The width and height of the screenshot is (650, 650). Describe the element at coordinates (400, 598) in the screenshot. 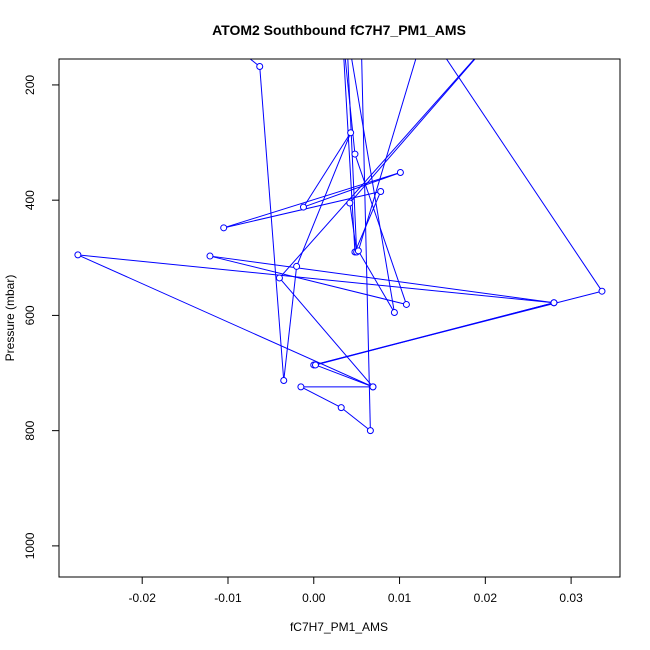

I see `x-tick-label: 0.01` at that location.